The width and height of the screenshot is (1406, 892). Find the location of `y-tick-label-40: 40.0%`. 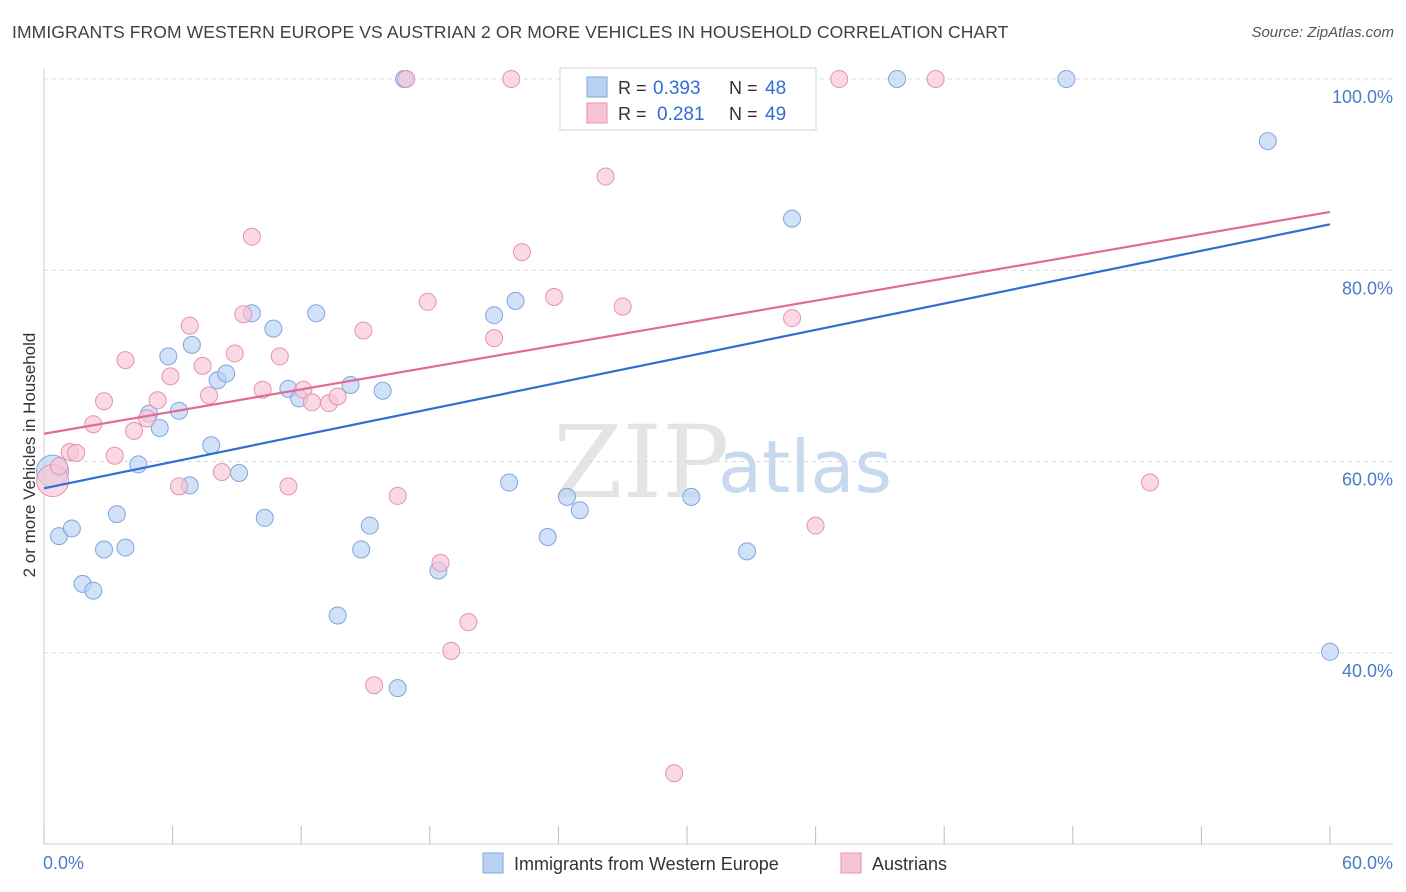

y-tick-label-40: 40.0% is located at coordinates (1367, 671).